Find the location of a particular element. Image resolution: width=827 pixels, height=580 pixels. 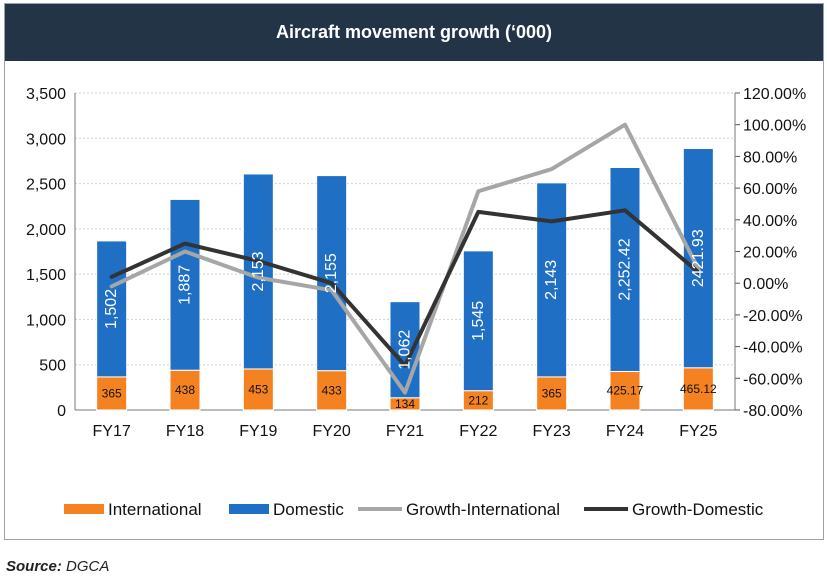

y-left-tick-label: 2,500 is located at coordinates (46, 185).